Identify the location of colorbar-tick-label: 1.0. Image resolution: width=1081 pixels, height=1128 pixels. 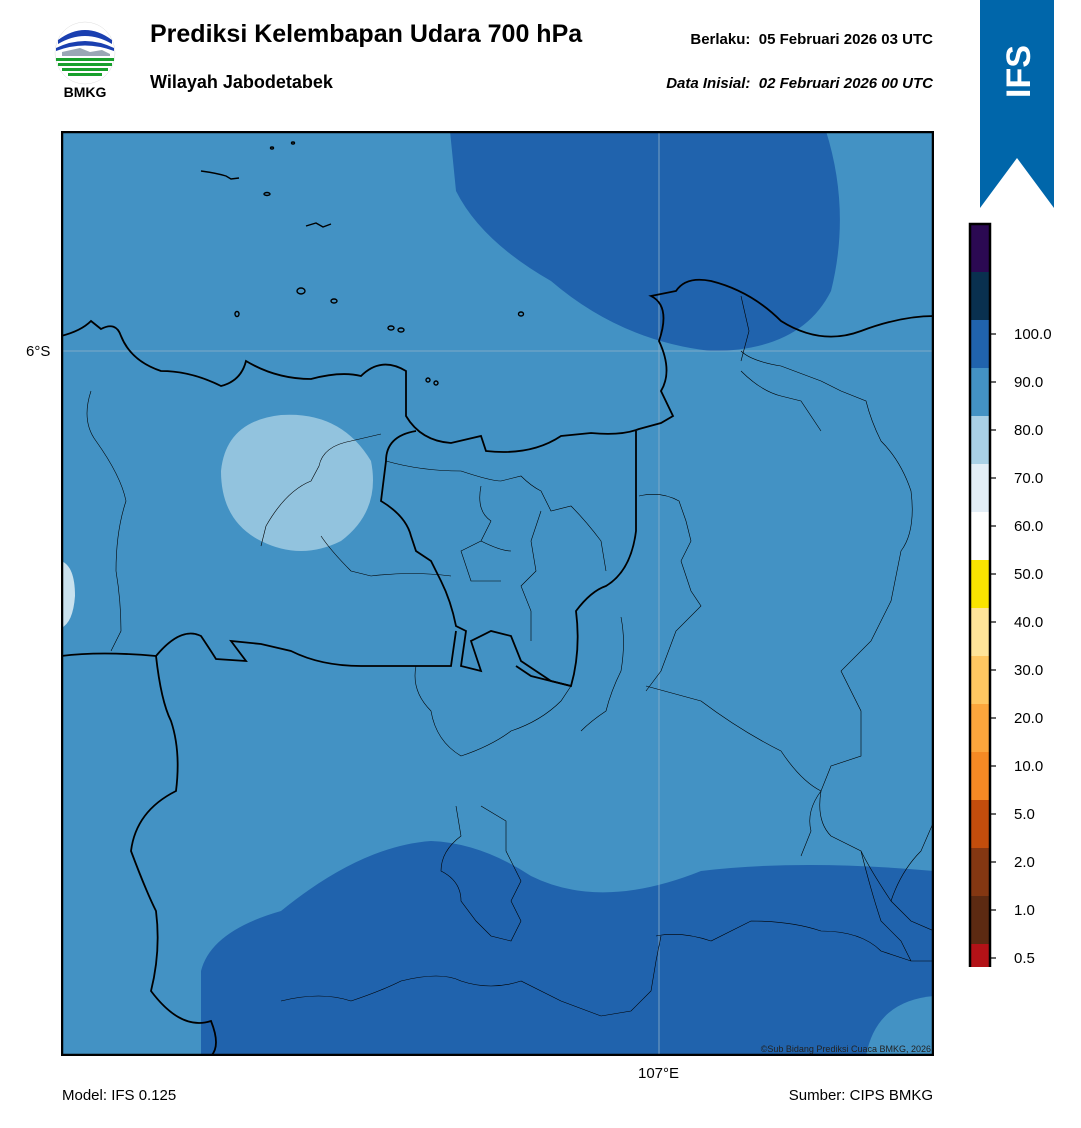
(1024, 910).